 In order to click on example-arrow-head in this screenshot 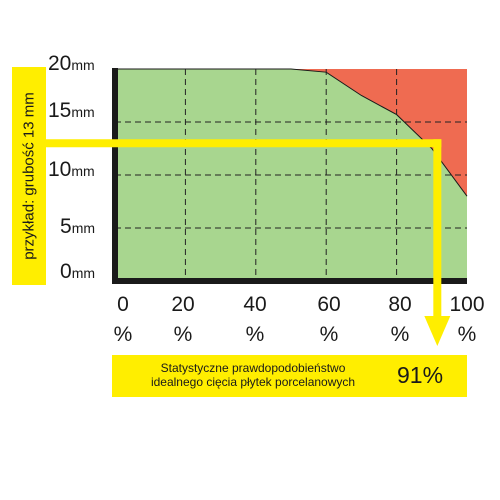, I will do `click(437, 331)`.